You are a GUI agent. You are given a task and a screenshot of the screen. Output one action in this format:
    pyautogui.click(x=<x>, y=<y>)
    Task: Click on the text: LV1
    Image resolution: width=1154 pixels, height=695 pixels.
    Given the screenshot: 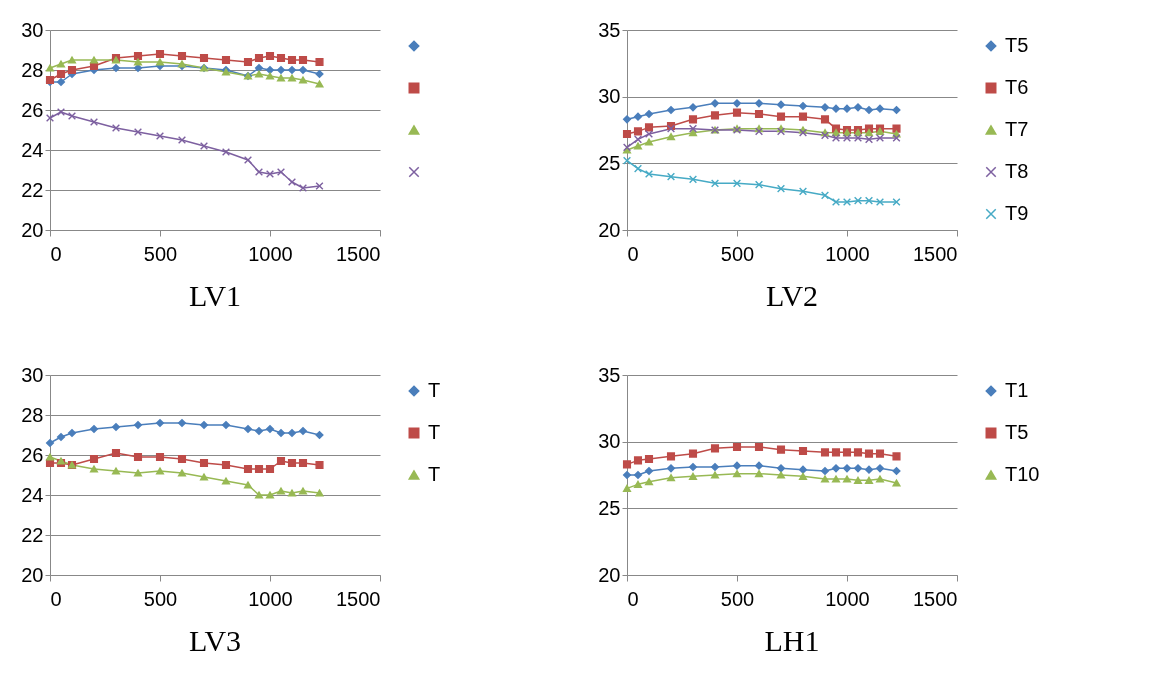 What is the action you would take?
    pyautogui.click(x=215, y=295)
    